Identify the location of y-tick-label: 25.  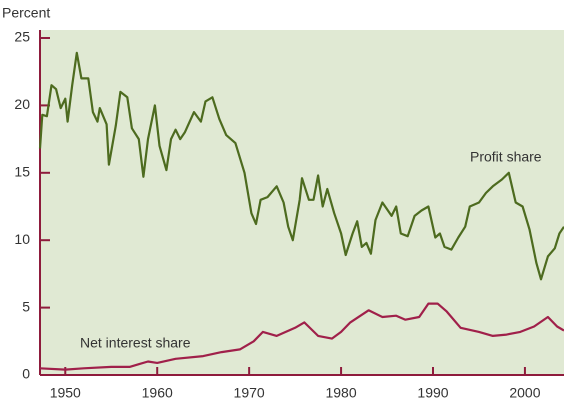
(22, 37).